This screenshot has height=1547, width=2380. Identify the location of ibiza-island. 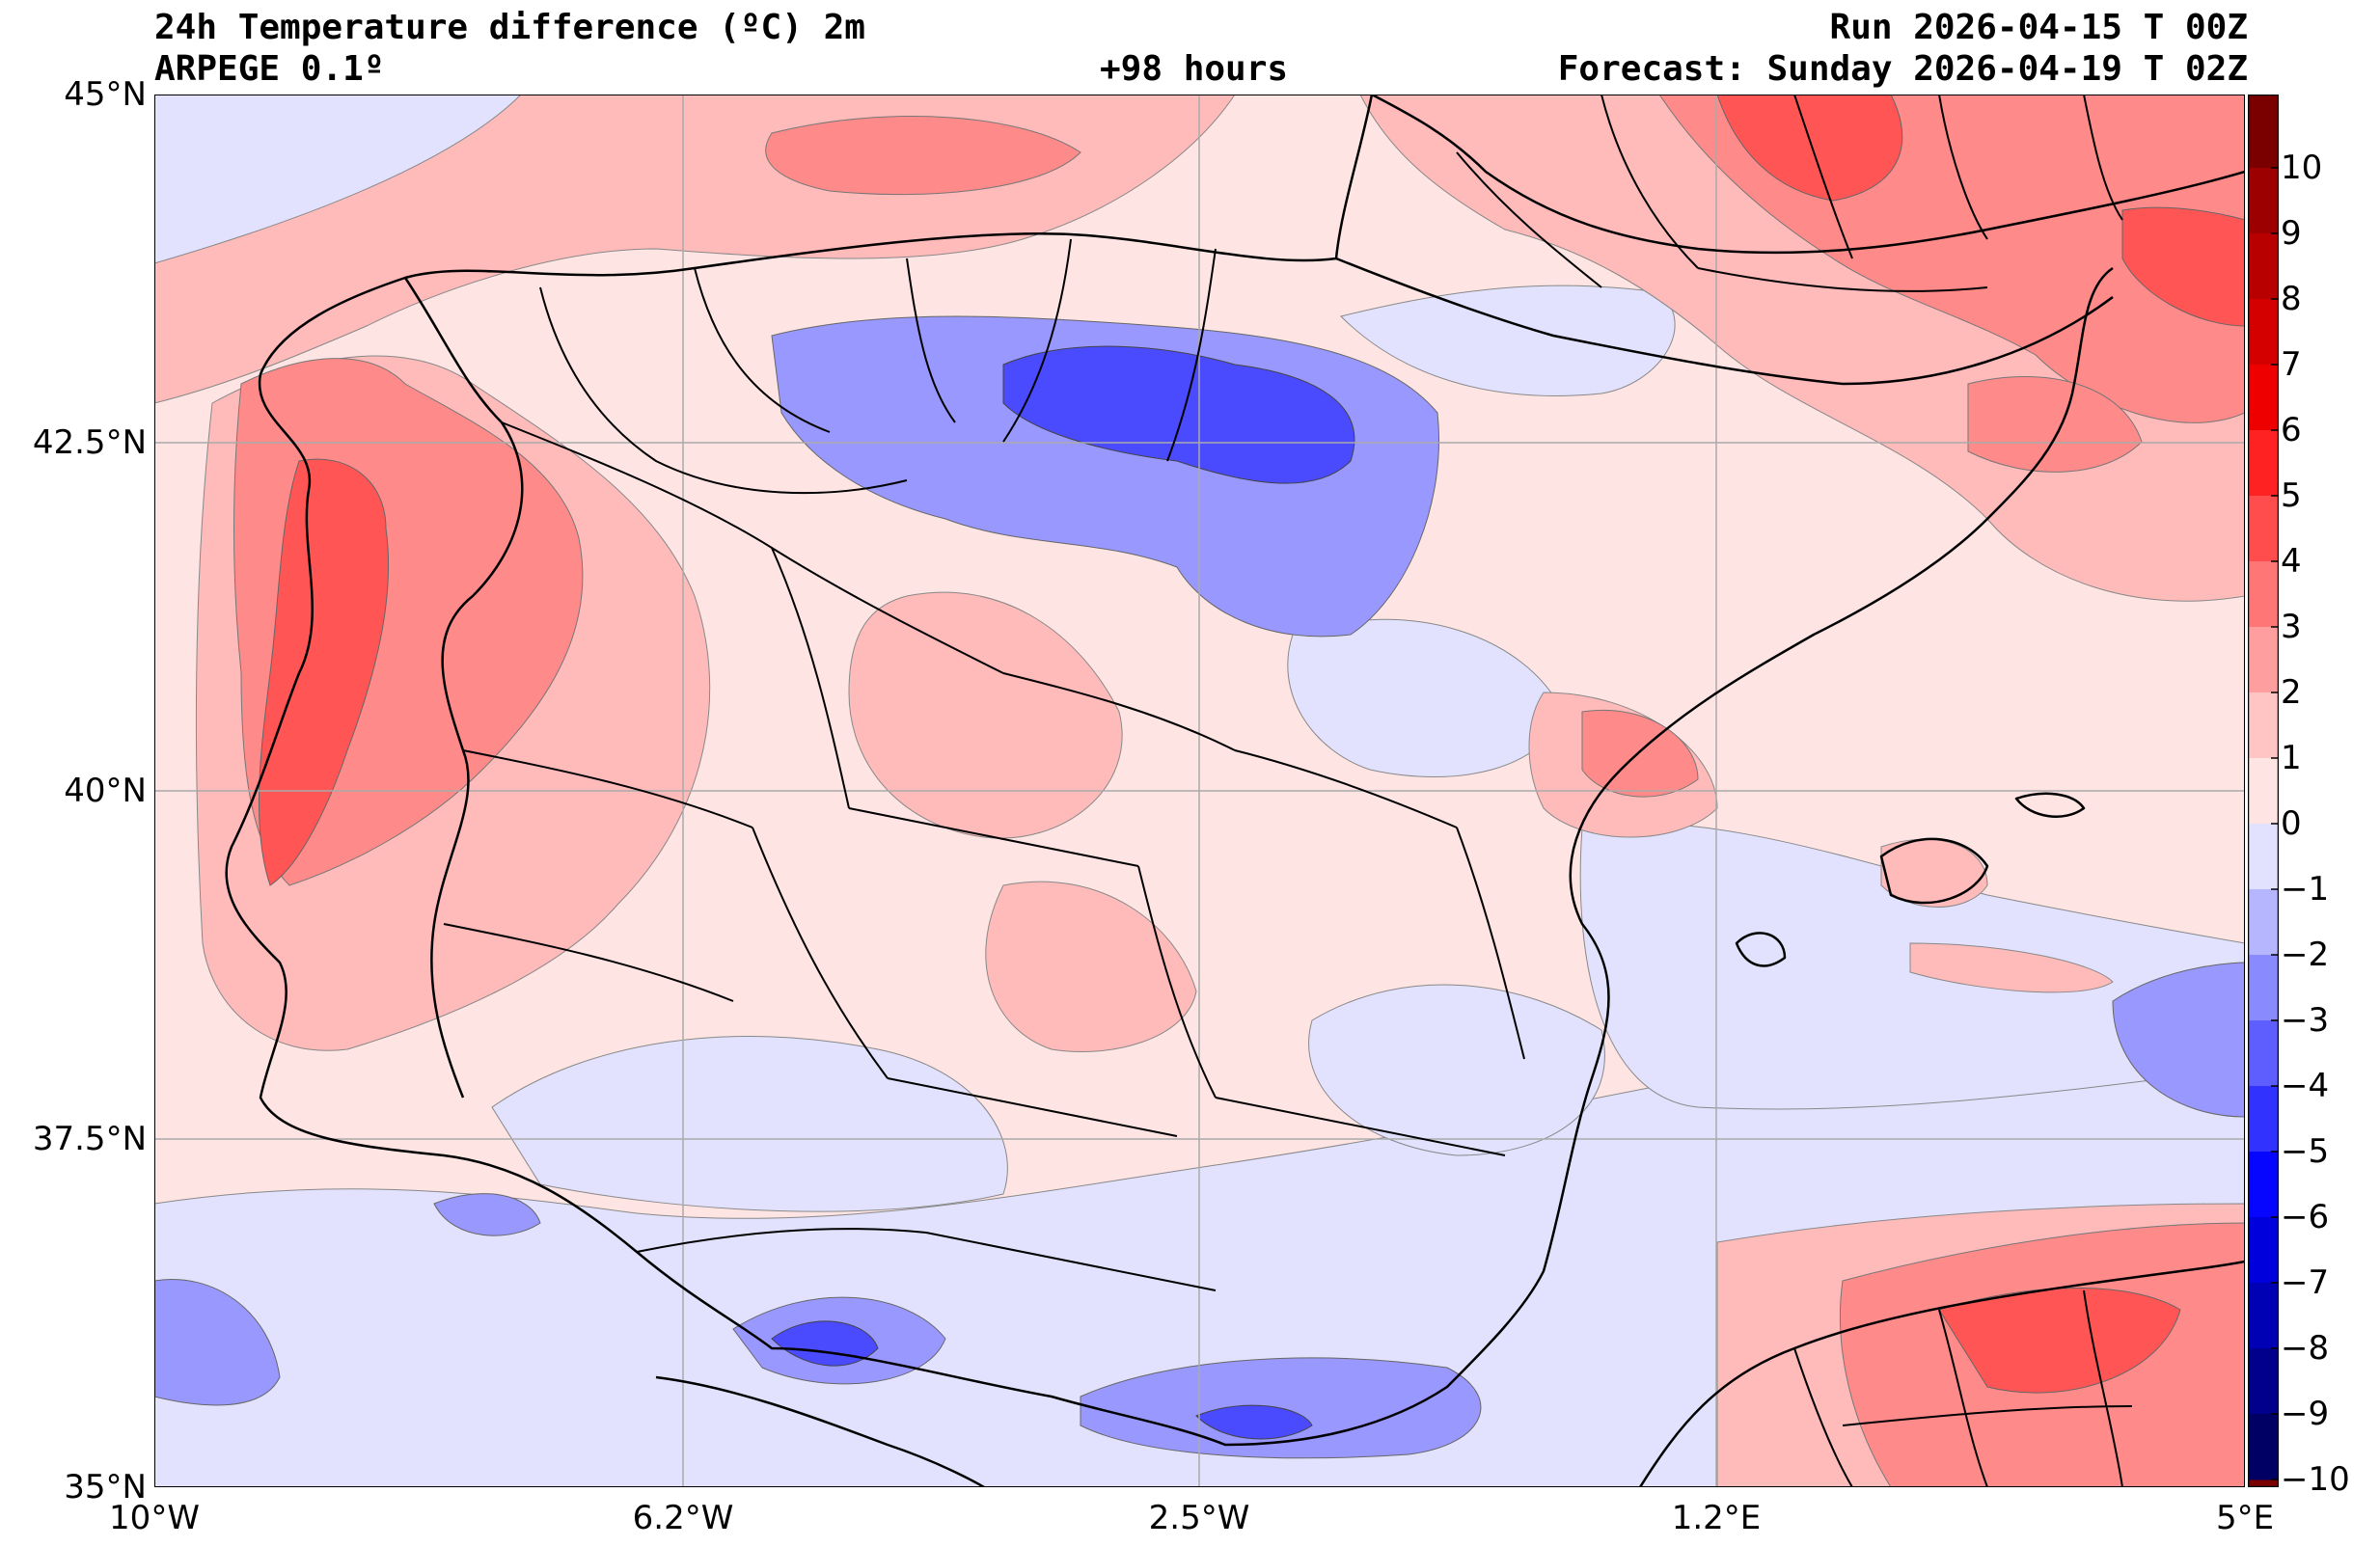
(1761, 949).